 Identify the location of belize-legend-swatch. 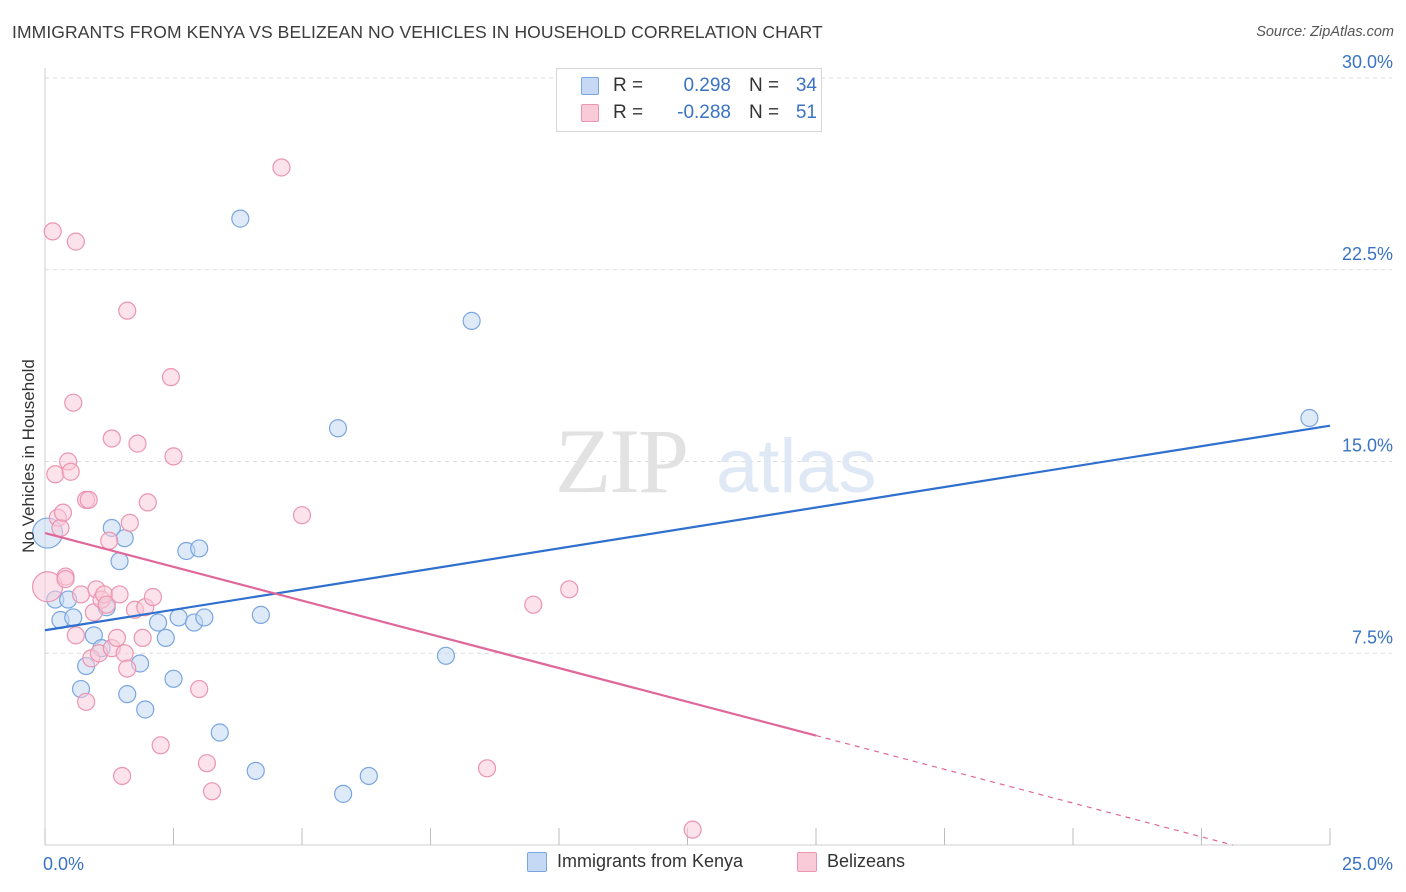
(807, 861).